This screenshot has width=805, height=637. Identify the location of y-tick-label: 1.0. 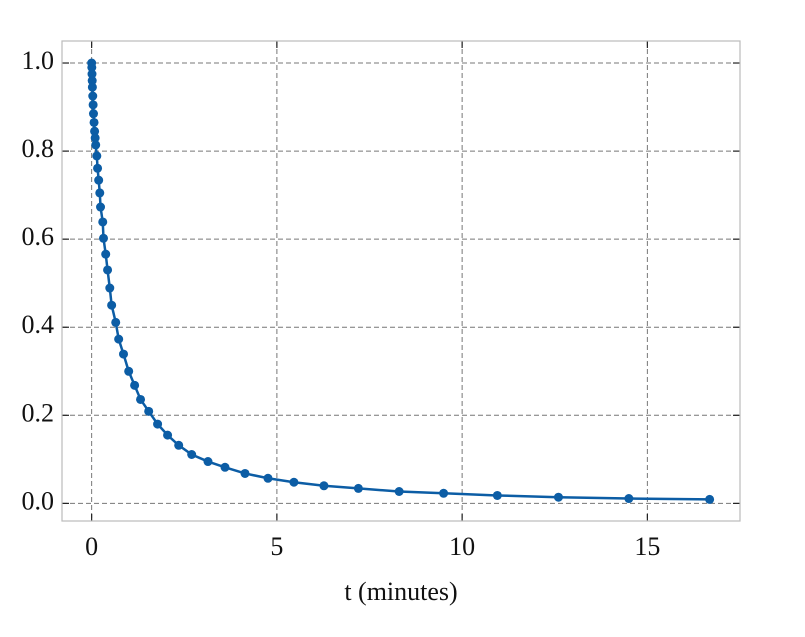
(38, 60).